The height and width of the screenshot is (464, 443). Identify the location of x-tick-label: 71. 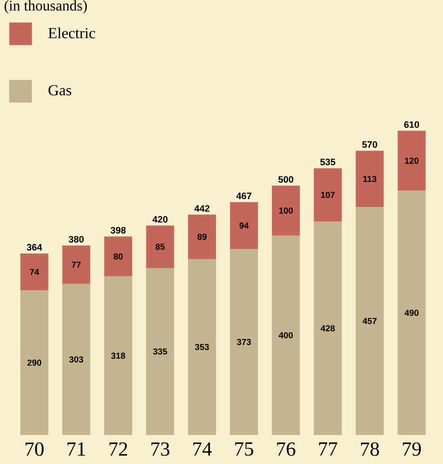
(77, 449).